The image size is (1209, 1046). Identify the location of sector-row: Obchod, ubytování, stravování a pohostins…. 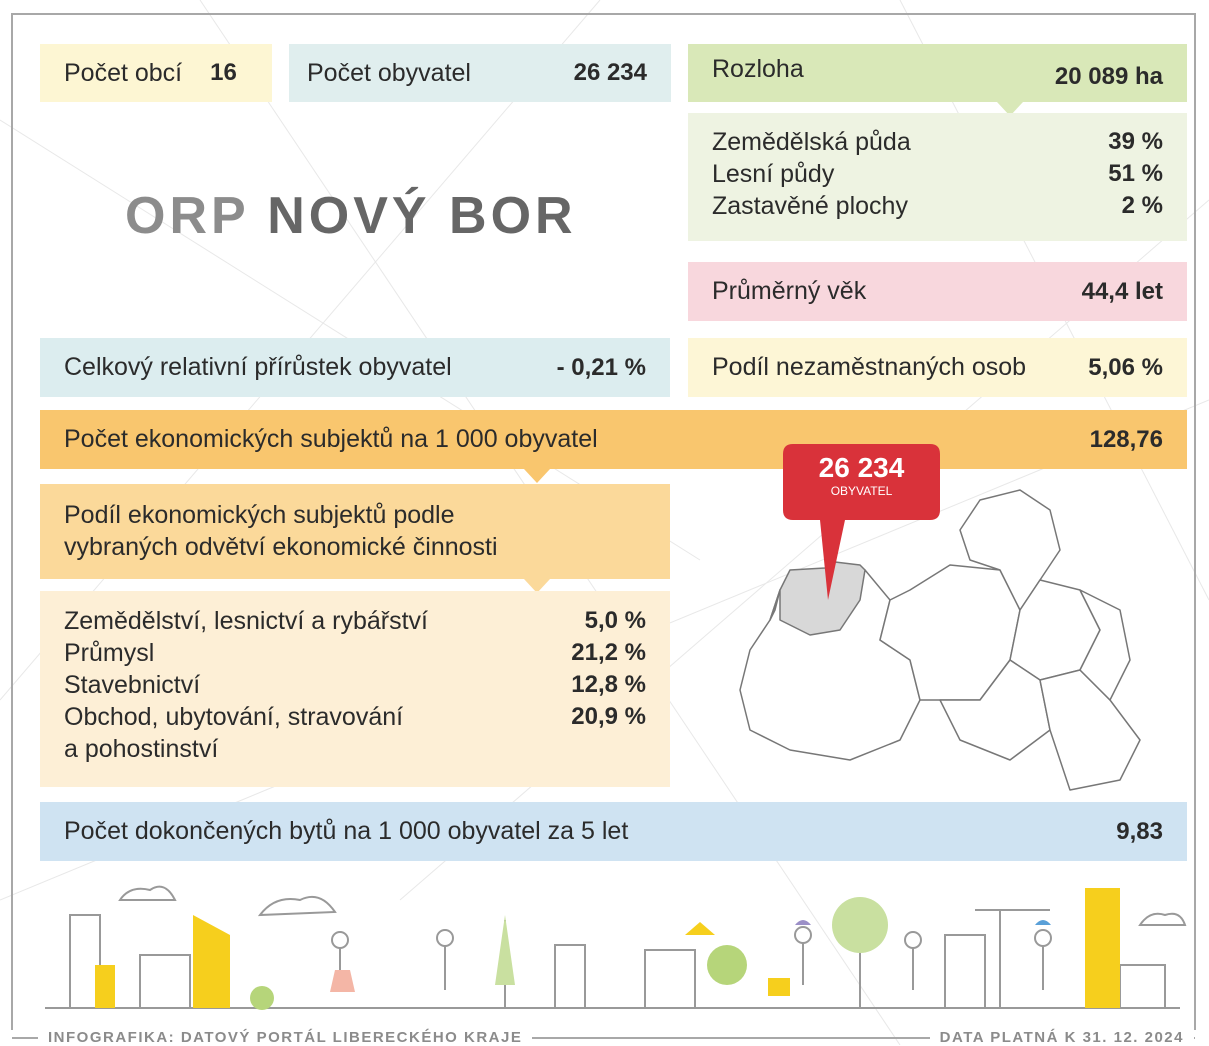
(355, 733).